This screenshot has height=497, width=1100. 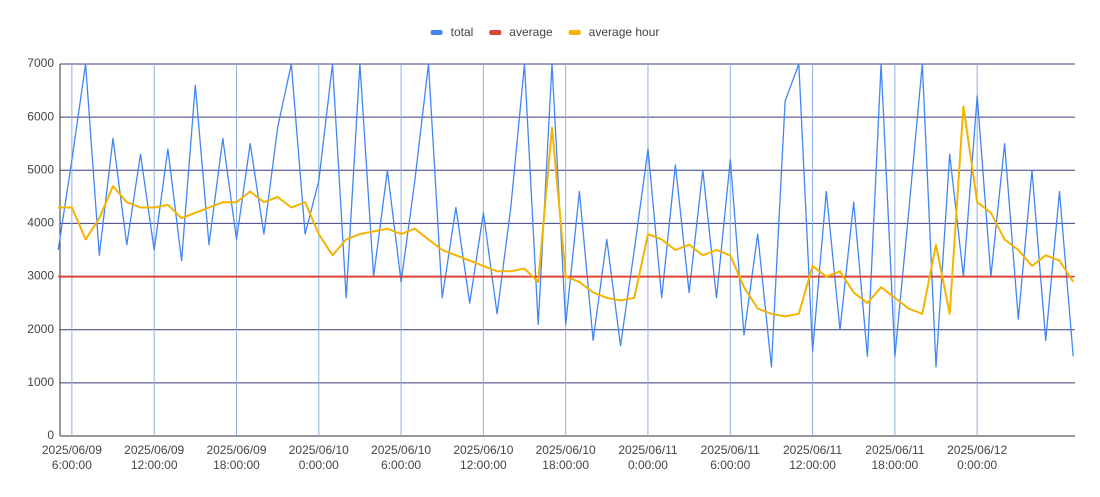 I want to click on legend-item: total, so click(x=452, y=32).